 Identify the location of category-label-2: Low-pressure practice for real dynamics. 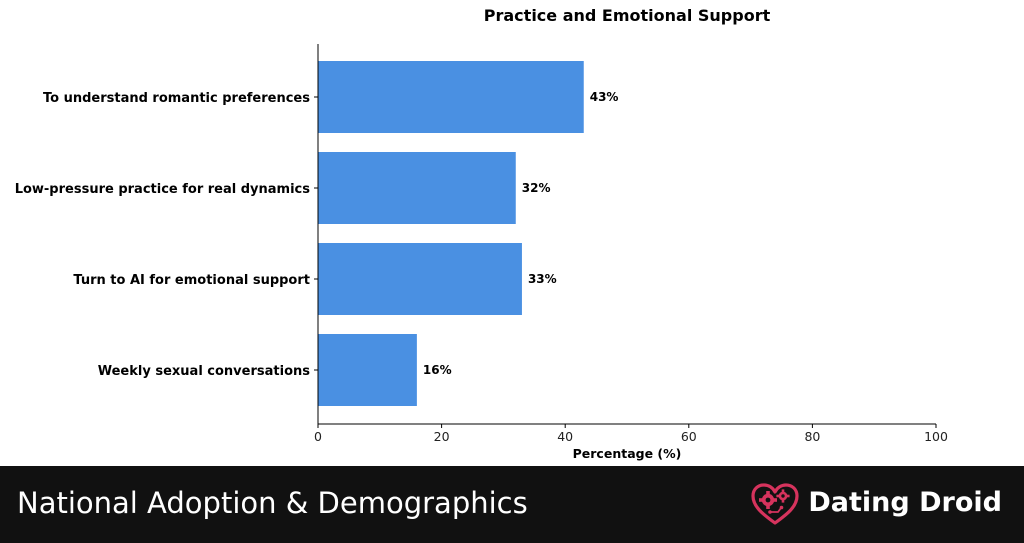
(163, 189).